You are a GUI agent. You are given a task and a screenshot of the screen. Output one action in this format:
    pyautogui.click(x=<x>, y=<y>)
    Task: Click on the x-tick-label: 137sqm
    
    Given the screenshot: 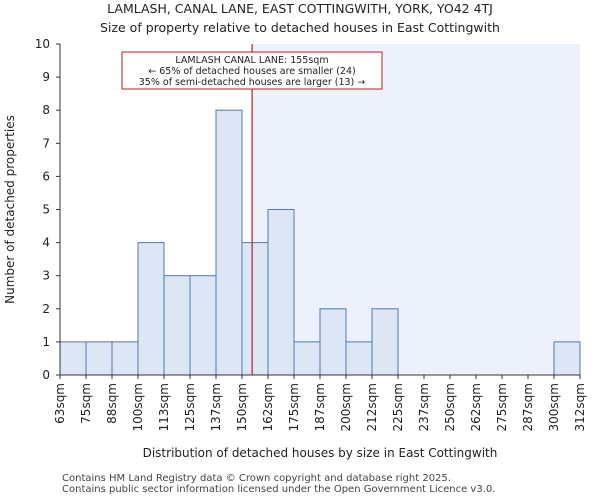 What is the action you would take?
    pyautogui.click(x=216, y=407)
    